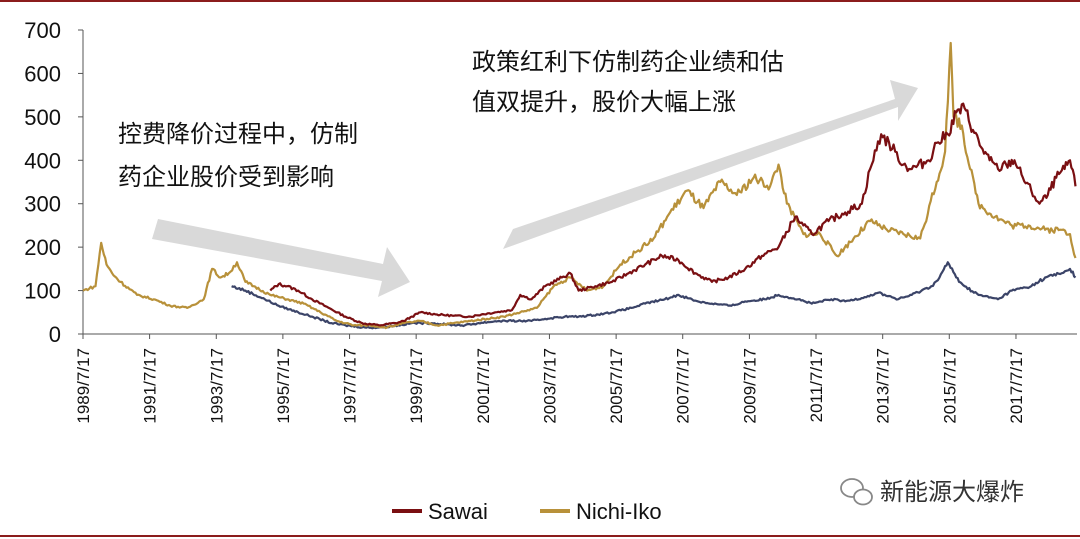  What do you see at coordinates (226, 177) in the screenshot?
I see `annotation-left-line-2: 药企业股价受到影响` at bounding box center [226, 177].